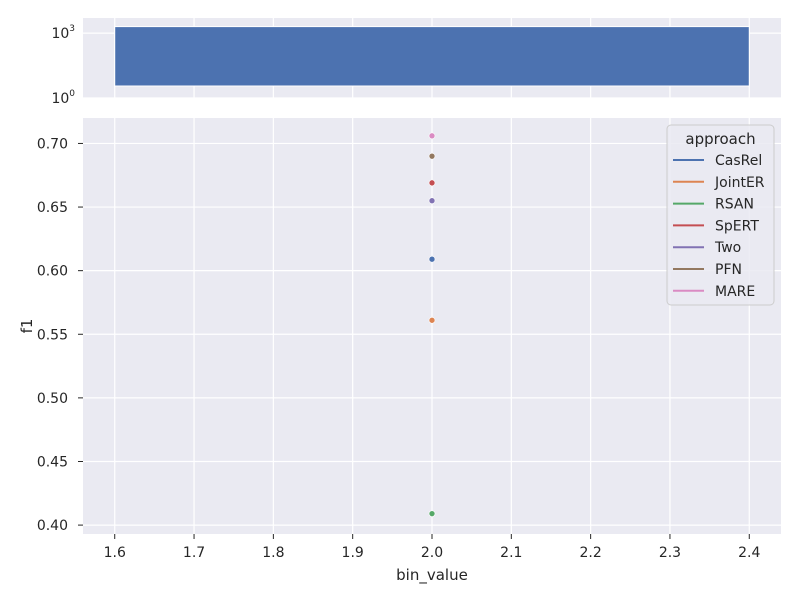 The image size is (800, 600). I want to click on legend-label-casrel: CasRel, so click(738, 161).